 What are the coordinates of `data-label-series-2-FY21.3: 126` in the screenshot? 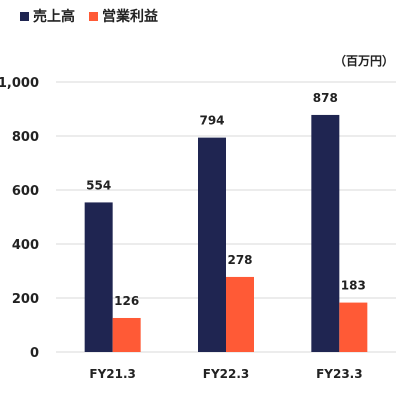 It's located at (126, 301).